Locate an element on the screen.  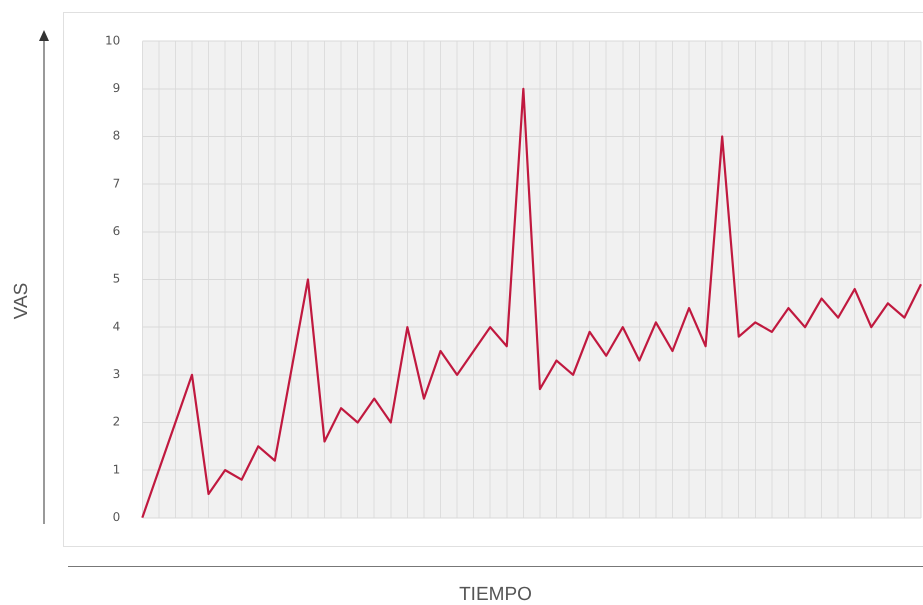
y-tick-label: 6 is located at coordinates (116, 231).